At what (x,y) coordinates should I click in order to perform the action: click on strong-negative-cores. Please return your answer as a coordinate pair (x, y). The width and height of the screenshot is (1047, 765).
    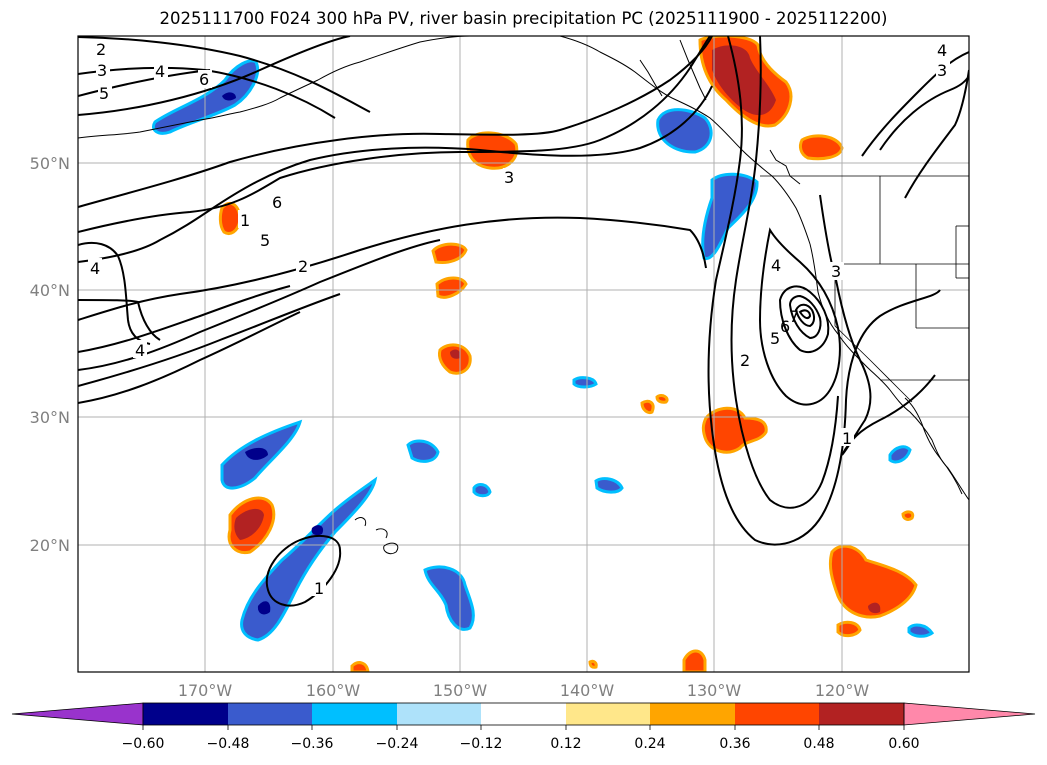
    Looking at the image, I should click on (273, 353).